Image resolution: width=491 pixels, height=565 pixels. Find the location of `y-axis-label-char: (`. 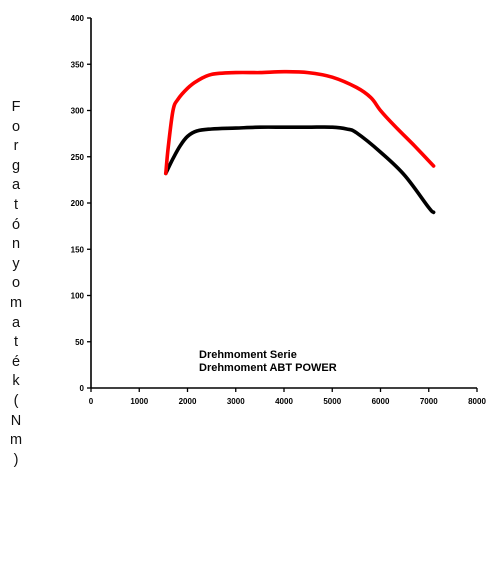

y-axis-label-char: ( is located at coordinates (16, 400).